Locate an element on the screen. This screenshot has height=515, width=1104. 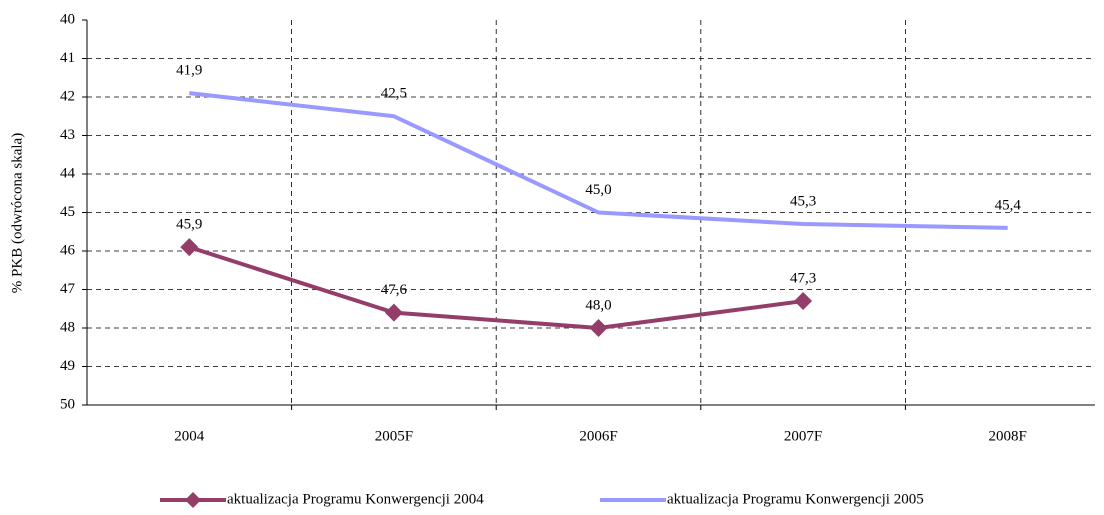
y-axis-label: % PKB (odwrócona skala) is located at coordinates (17, 213).